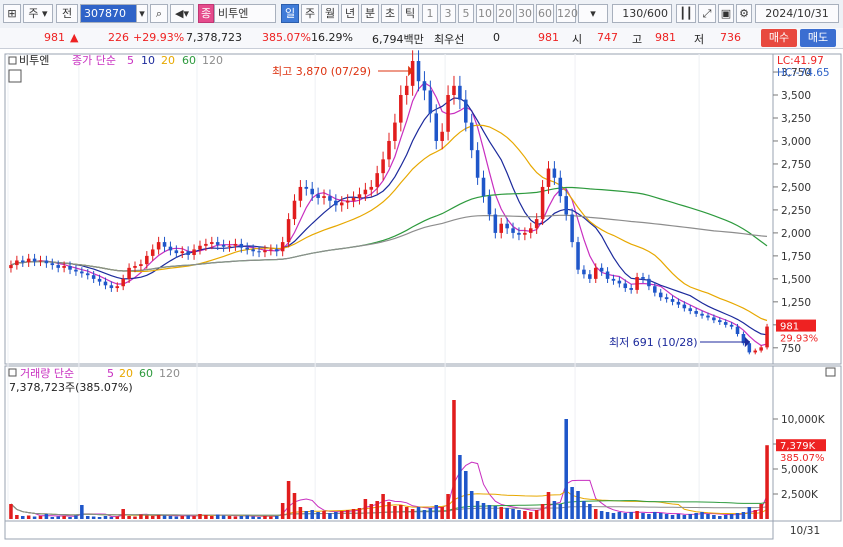  Describe the element at coordinates (330, 13) in the screenshot. I see `period-month-button: 월` at that location.